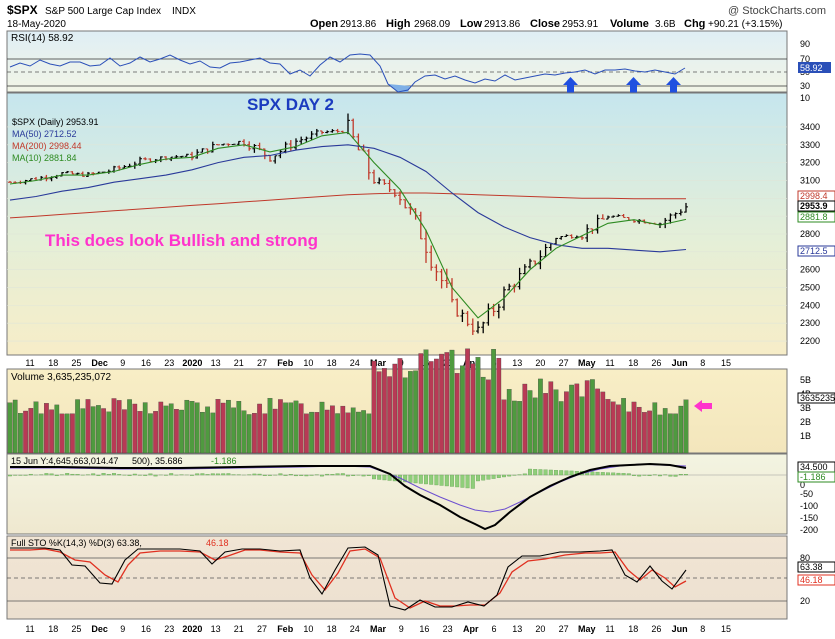 The width and height of the screenshot is (835, 639). What do you see at coordinates (99, 363) in the screenshot?
I see `date-tick: Dec` at bounding box center [99, 363].